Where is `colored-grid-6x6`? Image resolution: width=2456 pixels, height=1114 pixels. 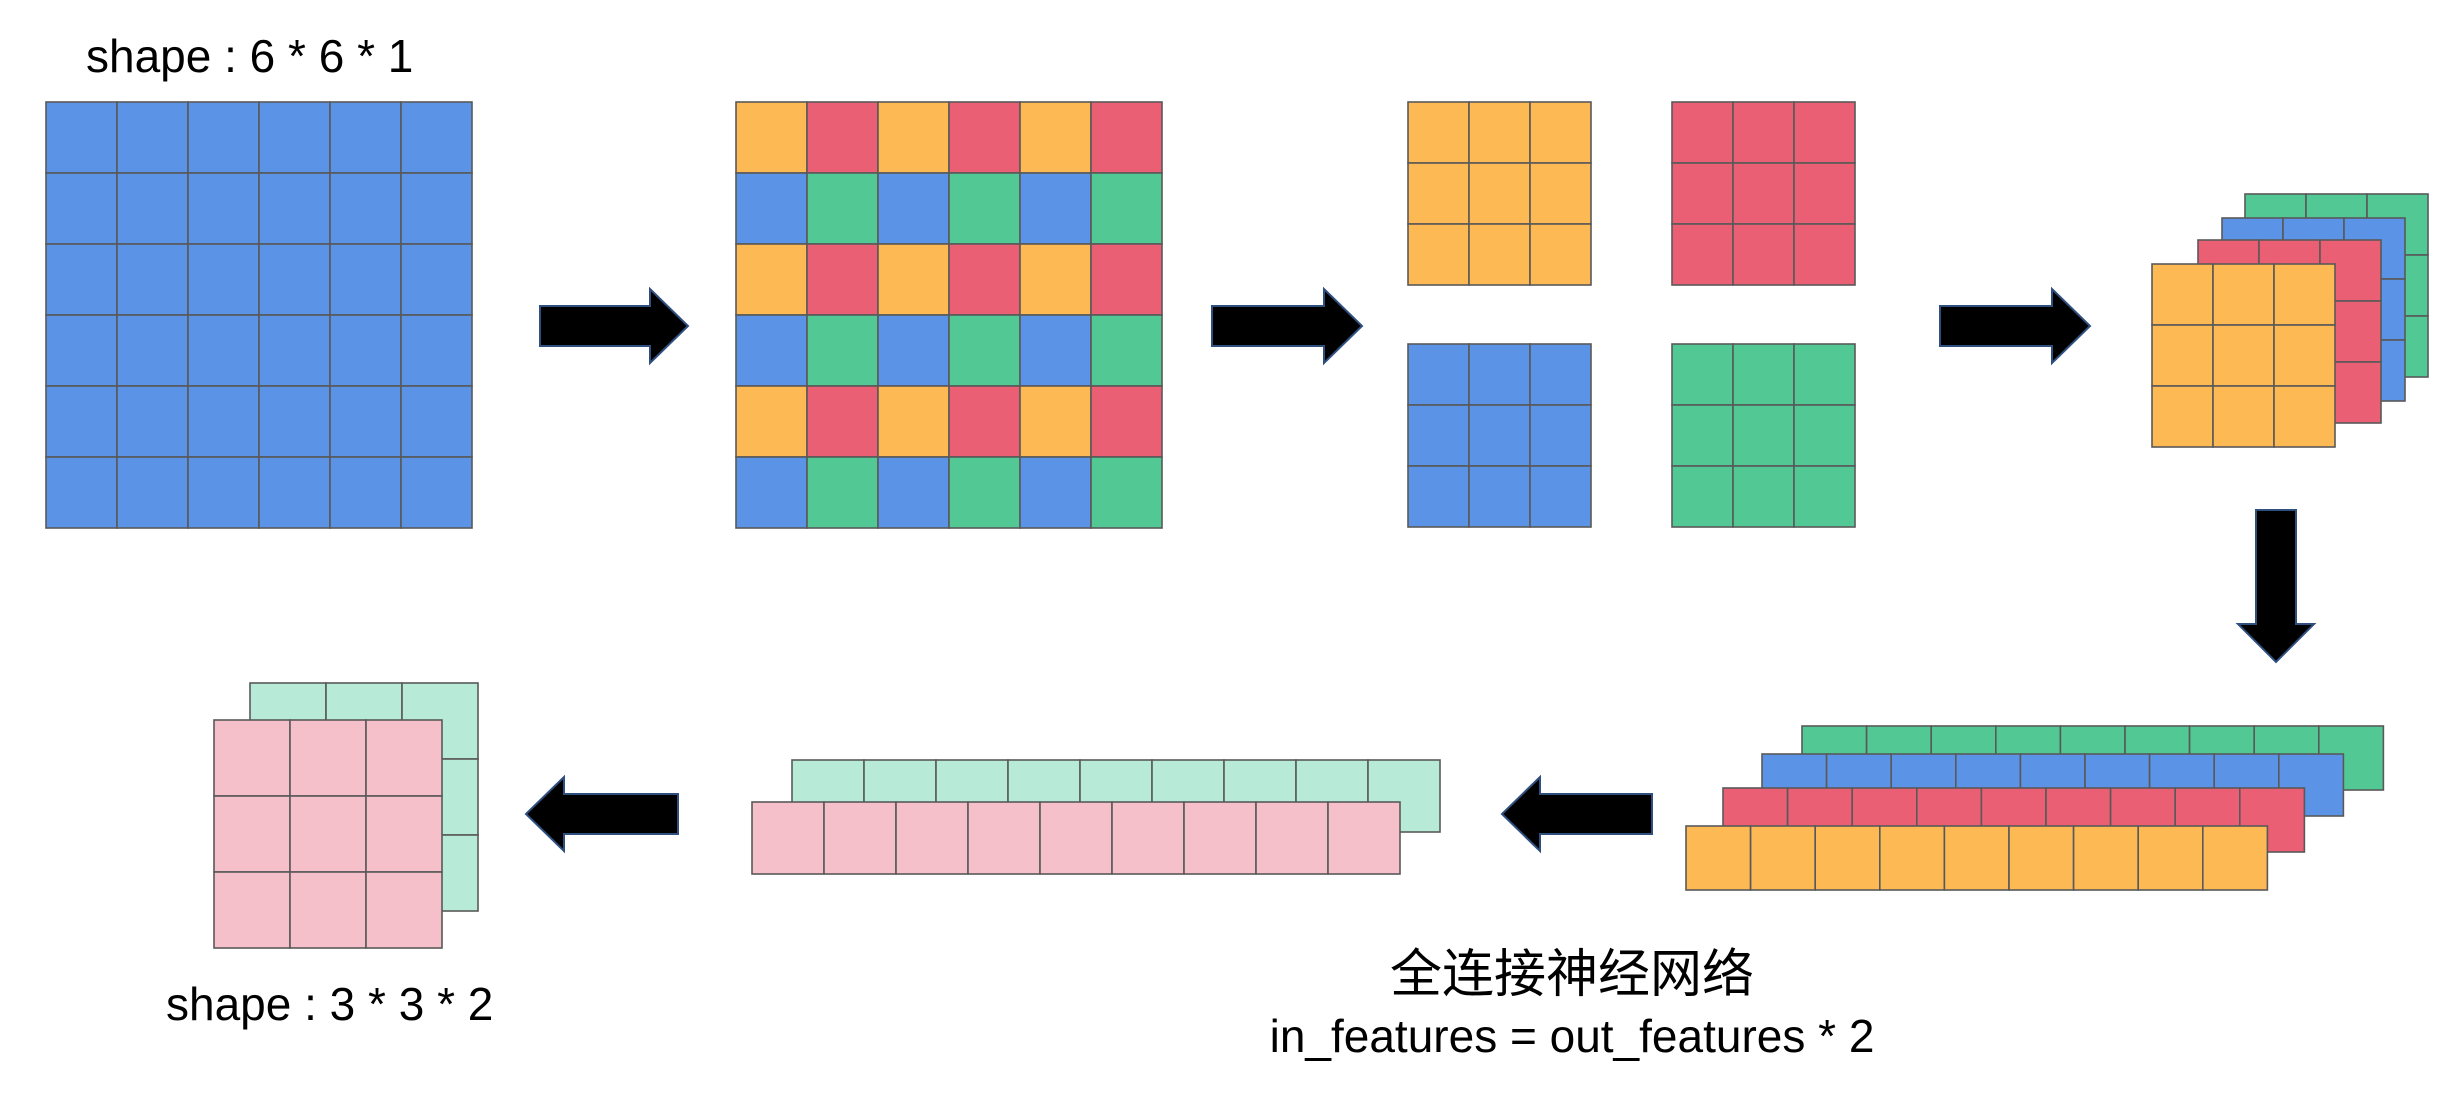 colored-grid-6x6 is located at coordinates (949, 315).